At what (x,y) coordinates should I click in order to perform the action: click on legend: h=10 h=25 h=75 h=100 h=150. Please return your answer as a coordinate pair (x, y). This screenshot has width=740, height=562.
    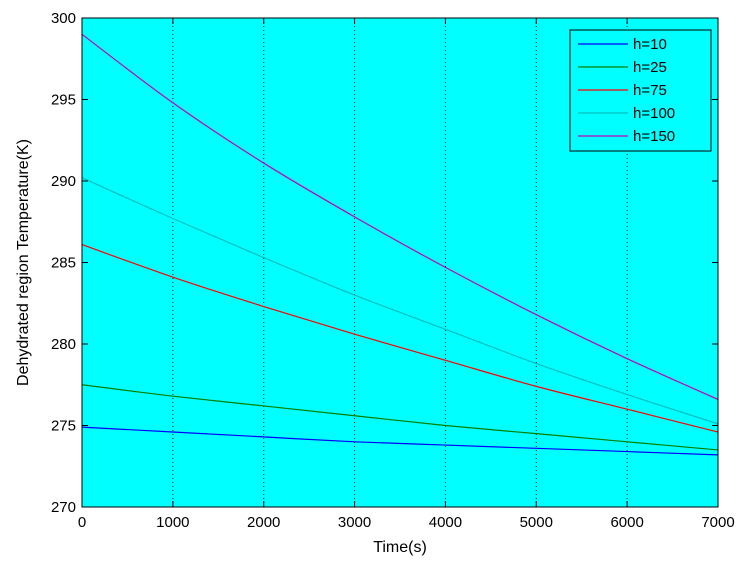
    Looking at the image, I should click on (640, 90).